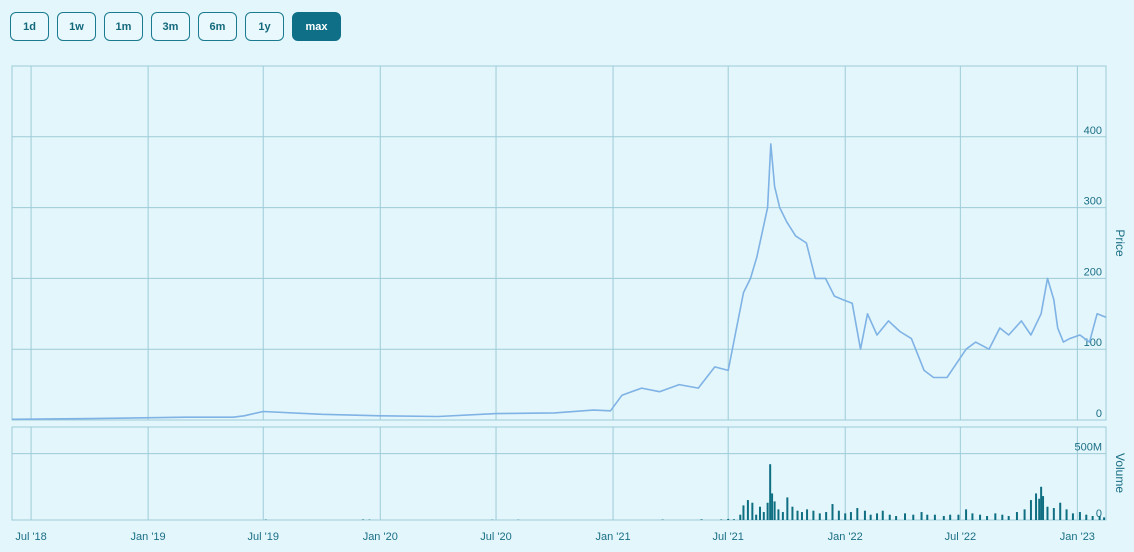 Image resolution: width=1134 pixels, height=552 pixels. I want to click on x-tick-label: Jan '20, so click(380, 537).